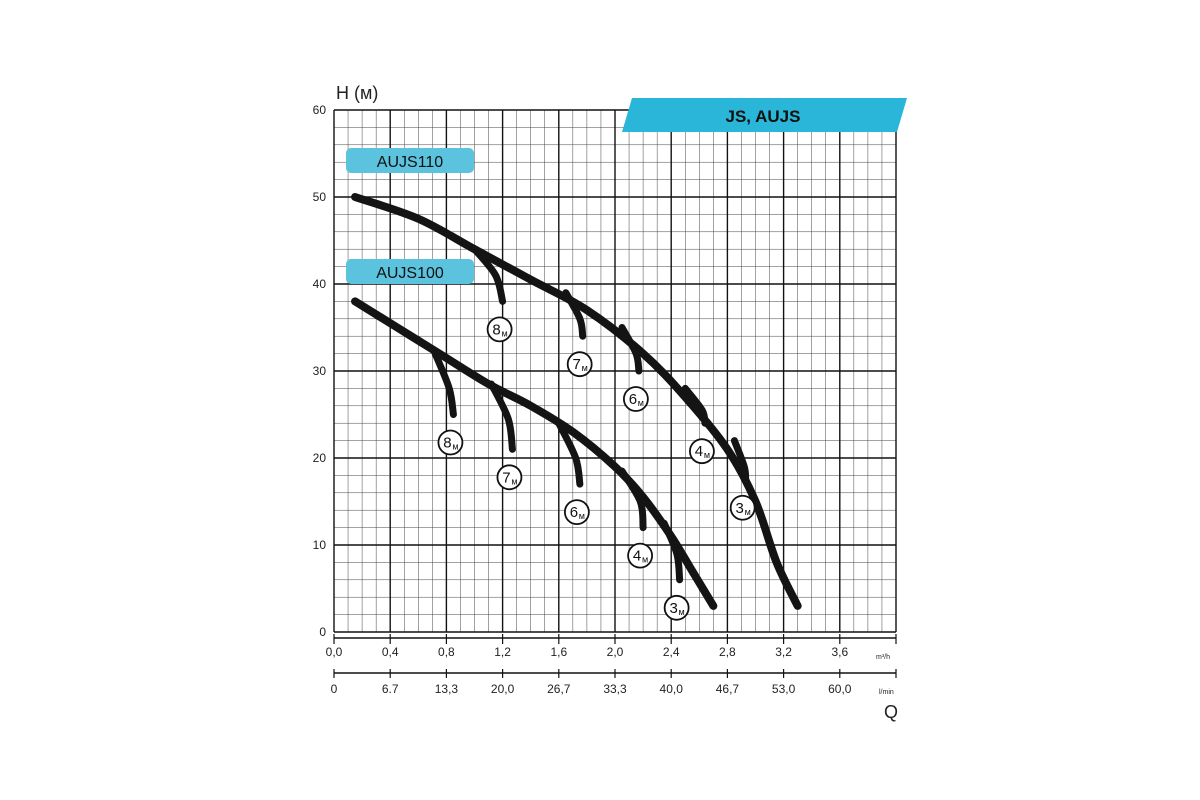  I want to click on x-m3h-tick-label: 0,4, so click(390, 652).